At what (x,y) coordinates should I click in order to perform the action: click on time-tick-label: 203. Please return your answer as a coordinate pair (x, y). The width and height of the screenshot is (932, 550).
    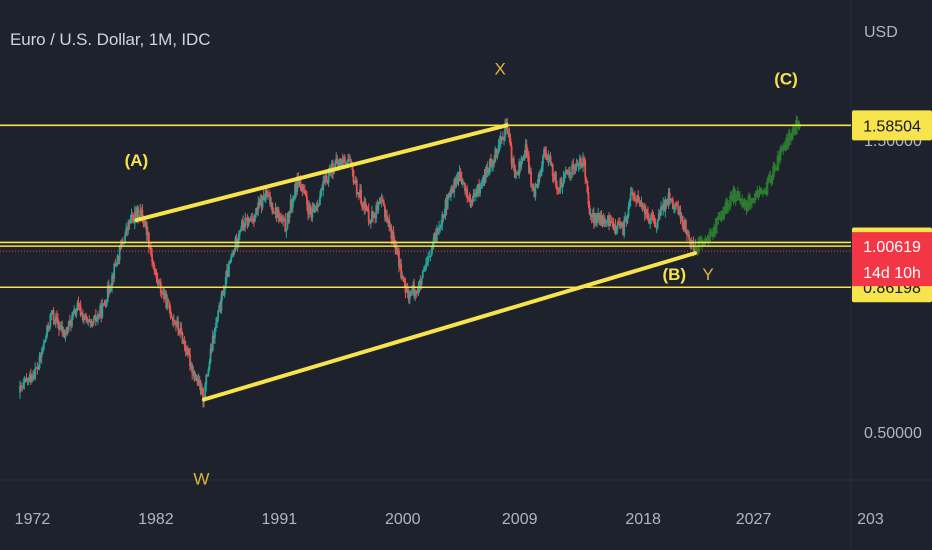
    Looking at the image, I should click on (870, 519).